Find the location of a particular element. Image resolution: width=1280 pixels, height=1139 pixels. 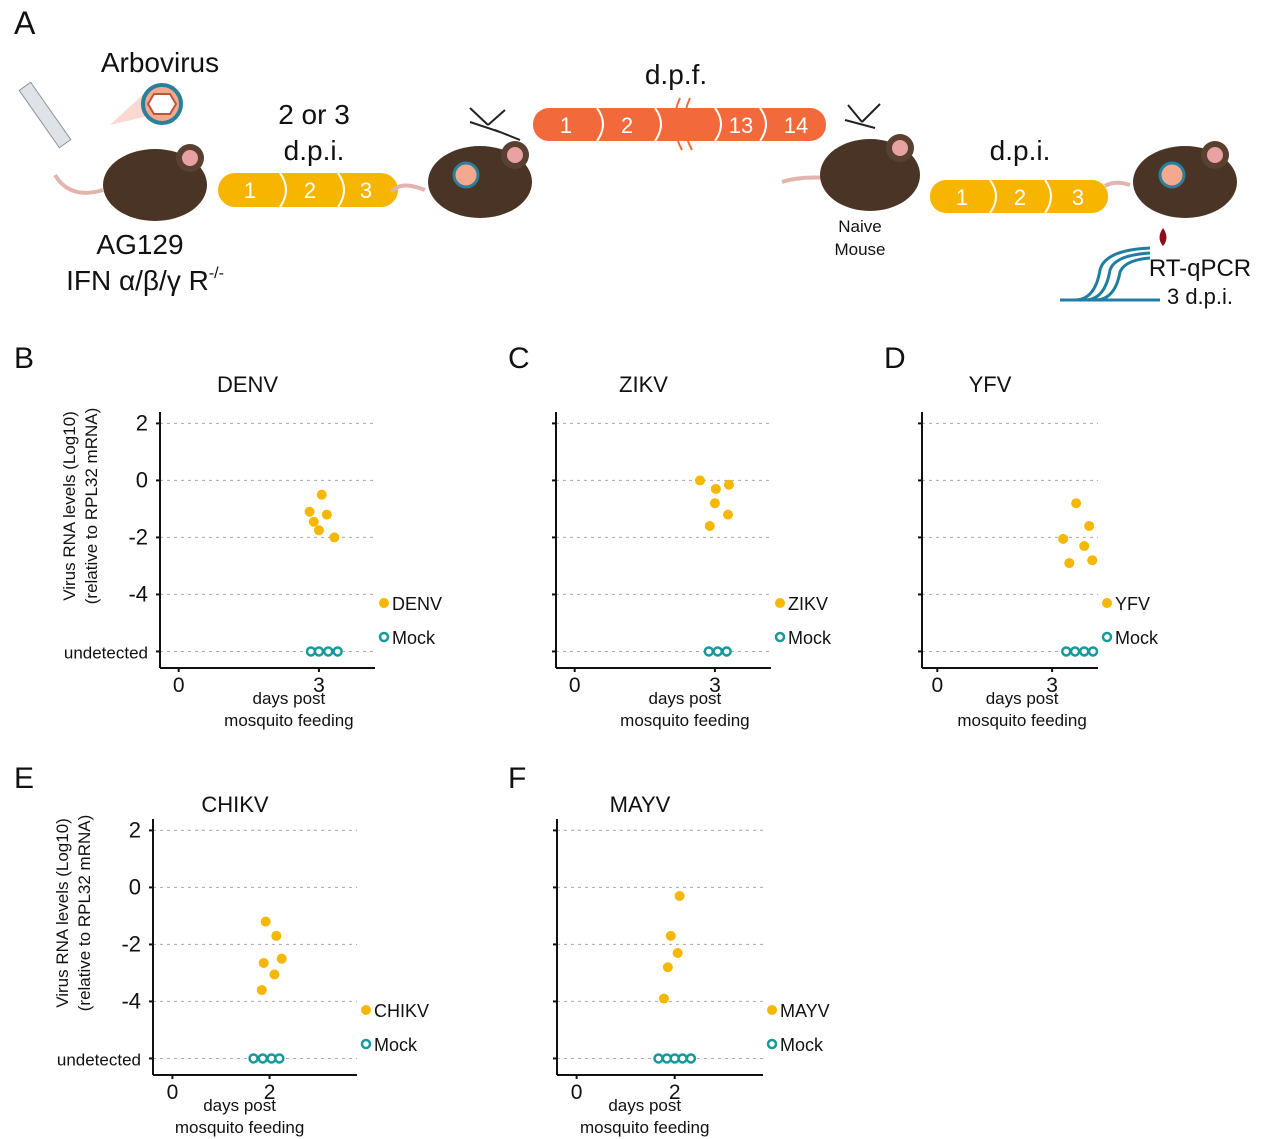

chart-title: CHIKV is located at coordinates (235, 804).